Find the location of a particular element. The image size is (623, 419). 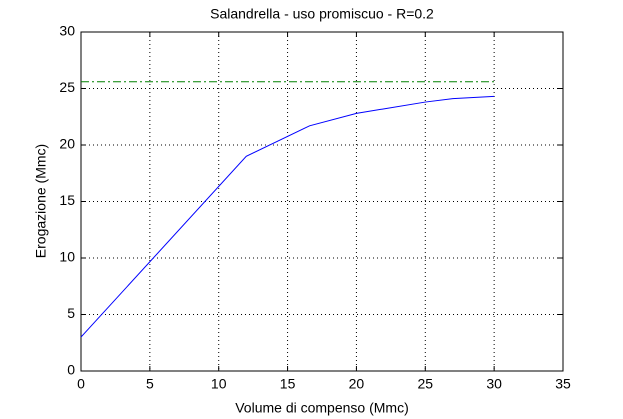

y-tick-label: 20 is located at coordinates (67, 144).